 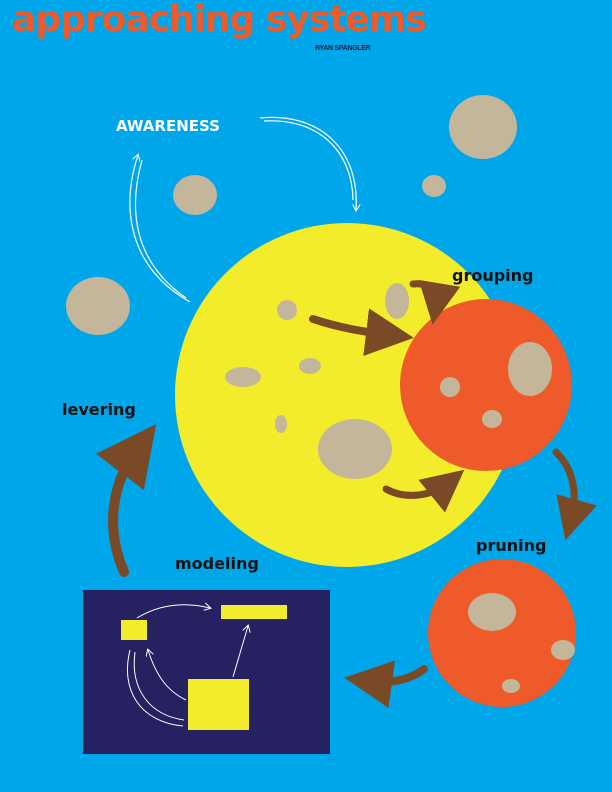 I want to click on page-title: approaching systems, so click(x=219, y=20).